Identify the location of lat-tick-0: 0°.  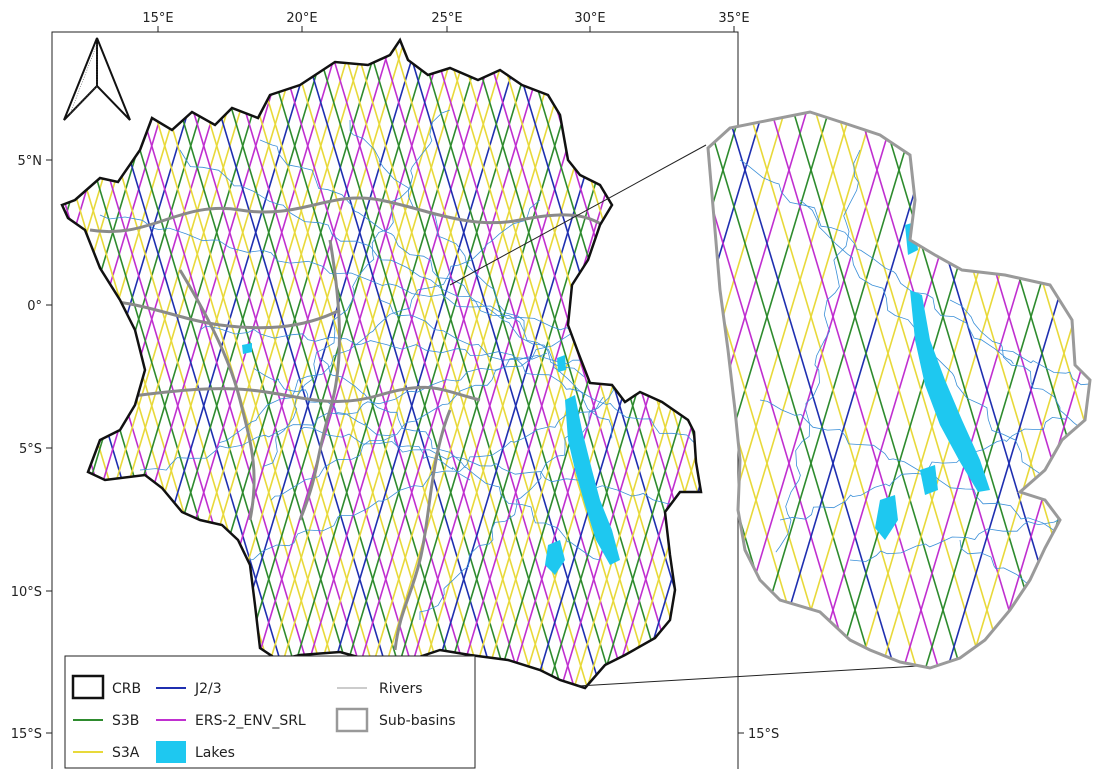
(34, 306).